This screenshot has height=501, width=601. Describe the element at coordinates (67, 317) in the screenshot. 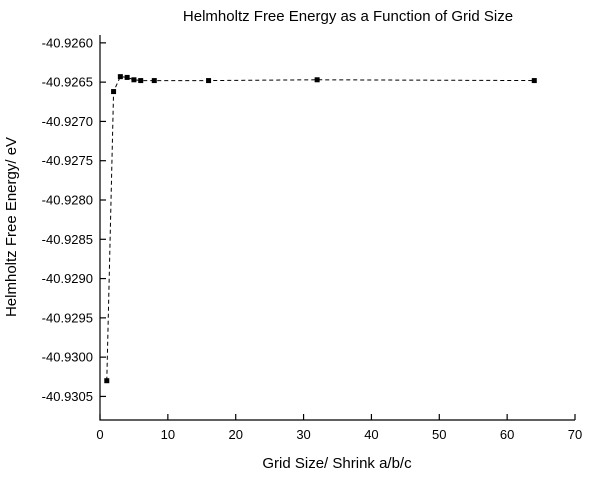

I see `y-tick-label: -40.9295` at that location.